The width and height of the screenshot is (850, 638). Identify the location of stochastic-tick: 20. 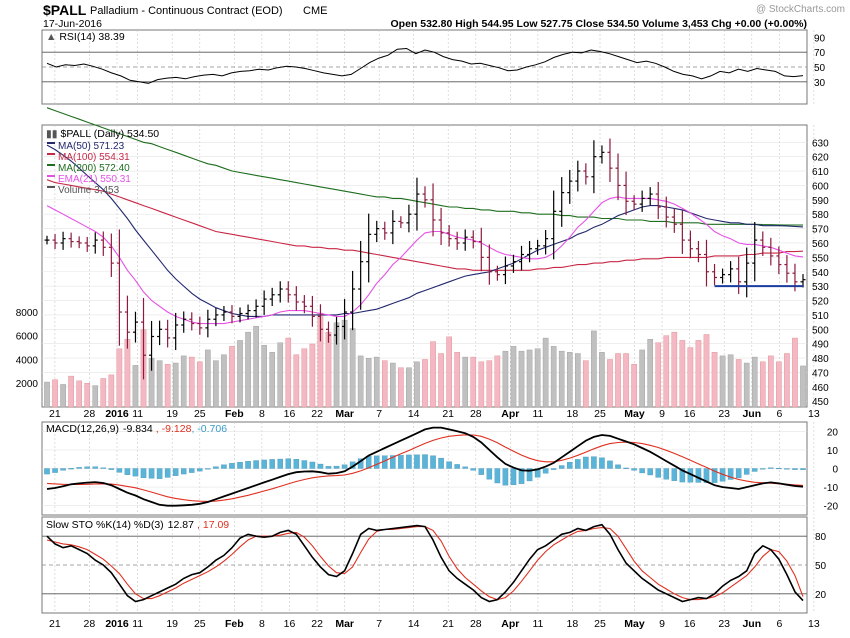
(821, 595).